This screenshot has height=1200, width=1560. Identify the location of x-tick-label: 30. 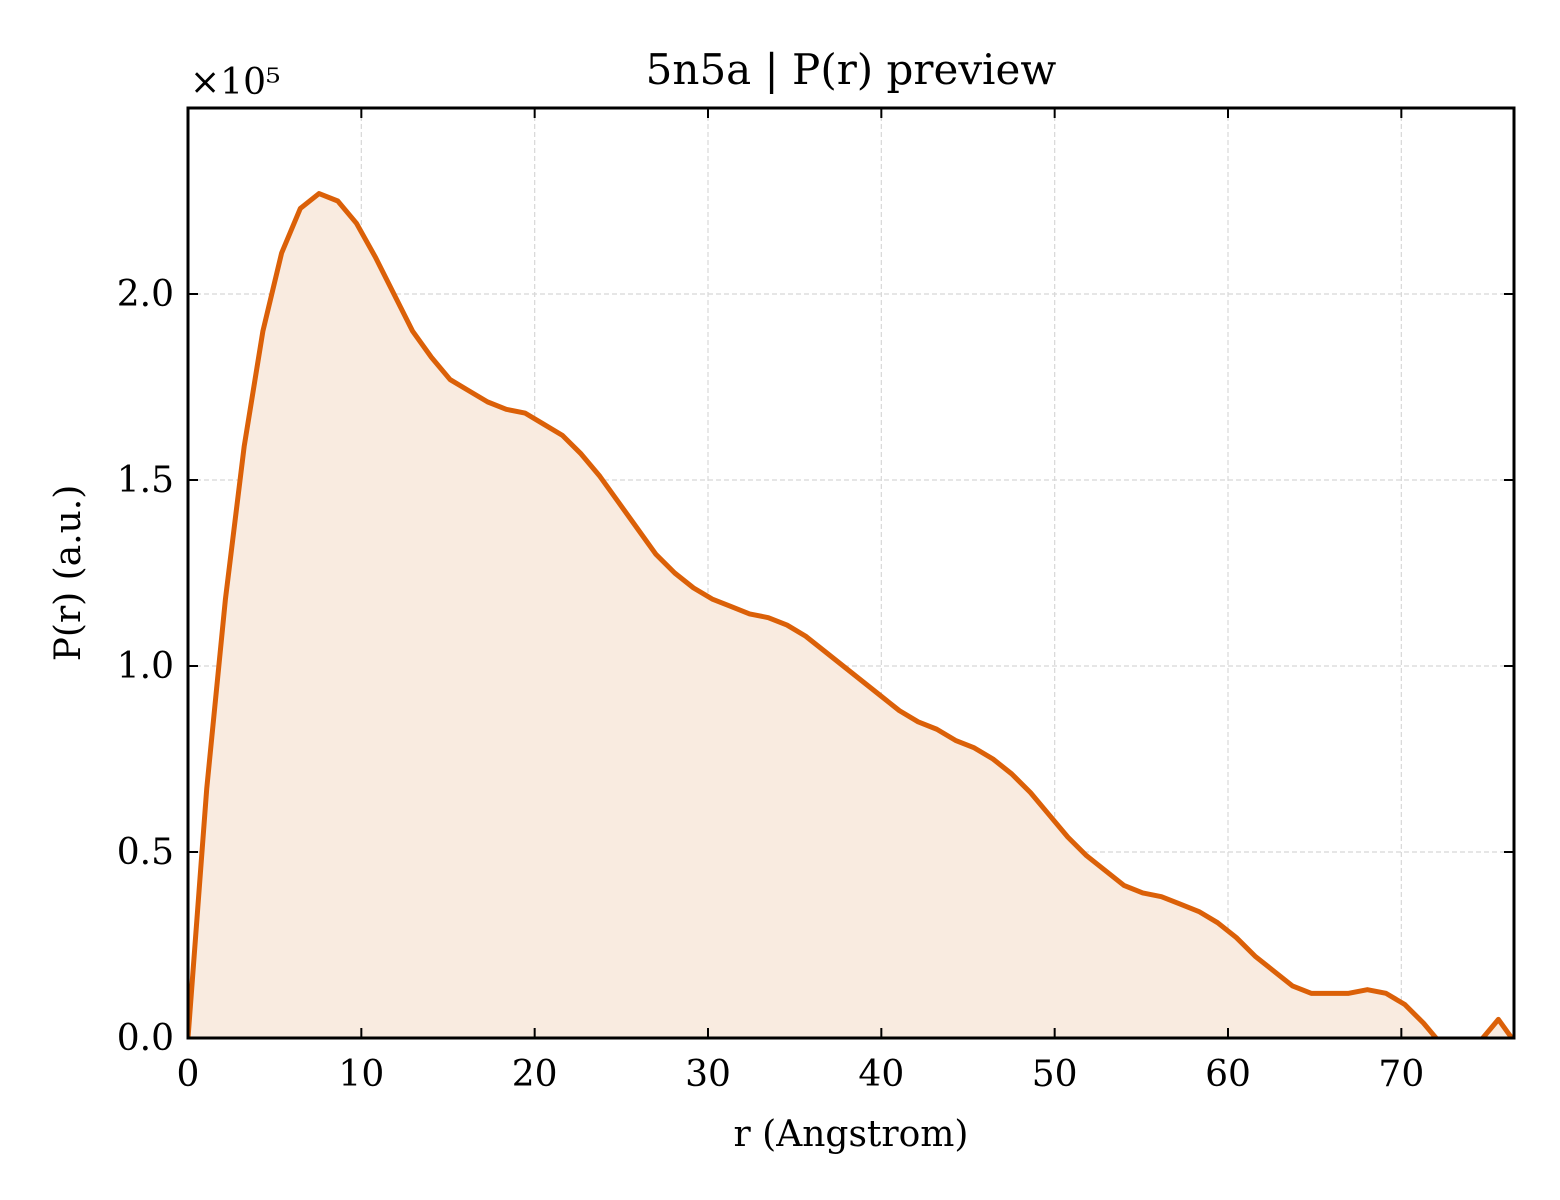
(708, 1074).